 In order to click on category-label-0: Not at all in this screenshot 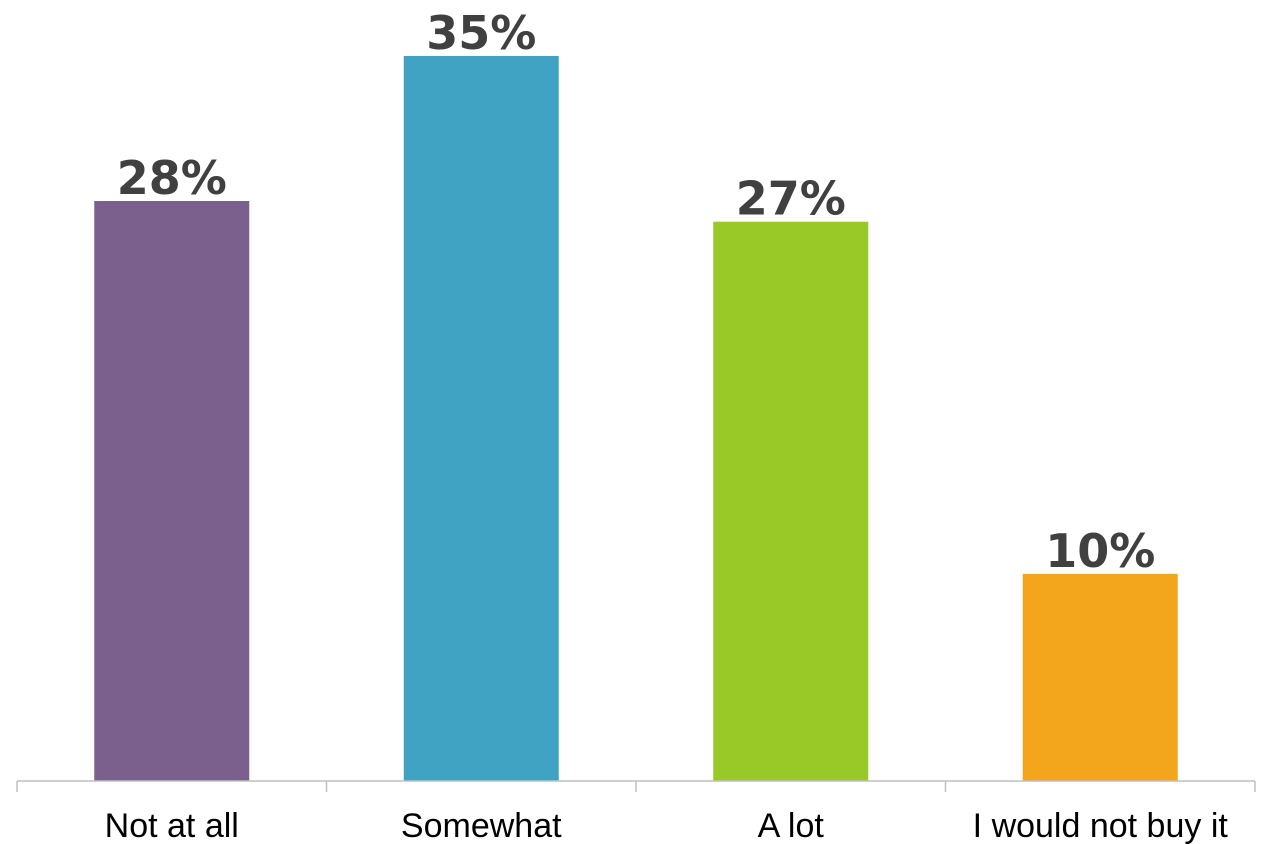, I will do `click(172, 825)`.